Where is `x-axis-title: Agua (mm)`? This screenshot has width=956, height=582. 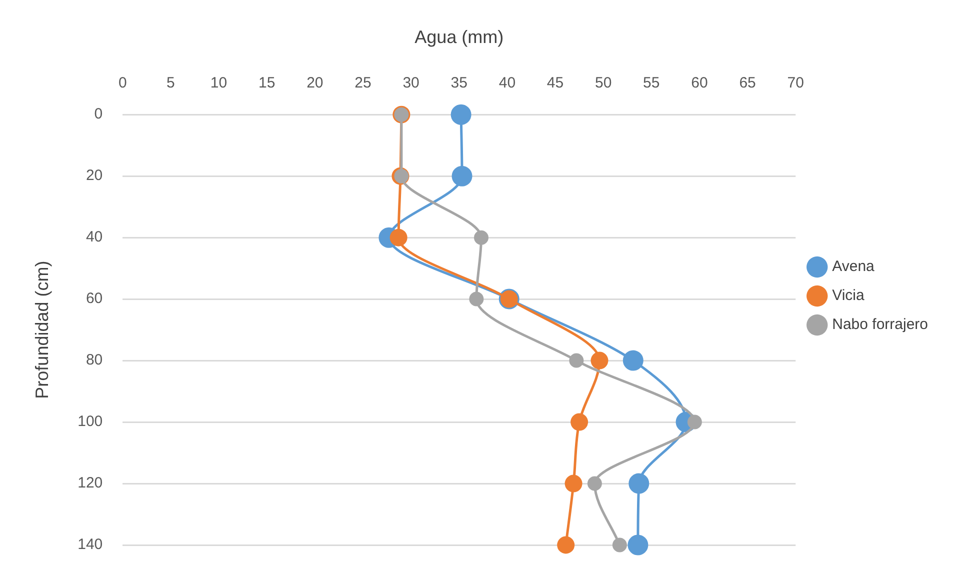 x-axis-title: Agua (mm) is located at coordinates (459, 36).